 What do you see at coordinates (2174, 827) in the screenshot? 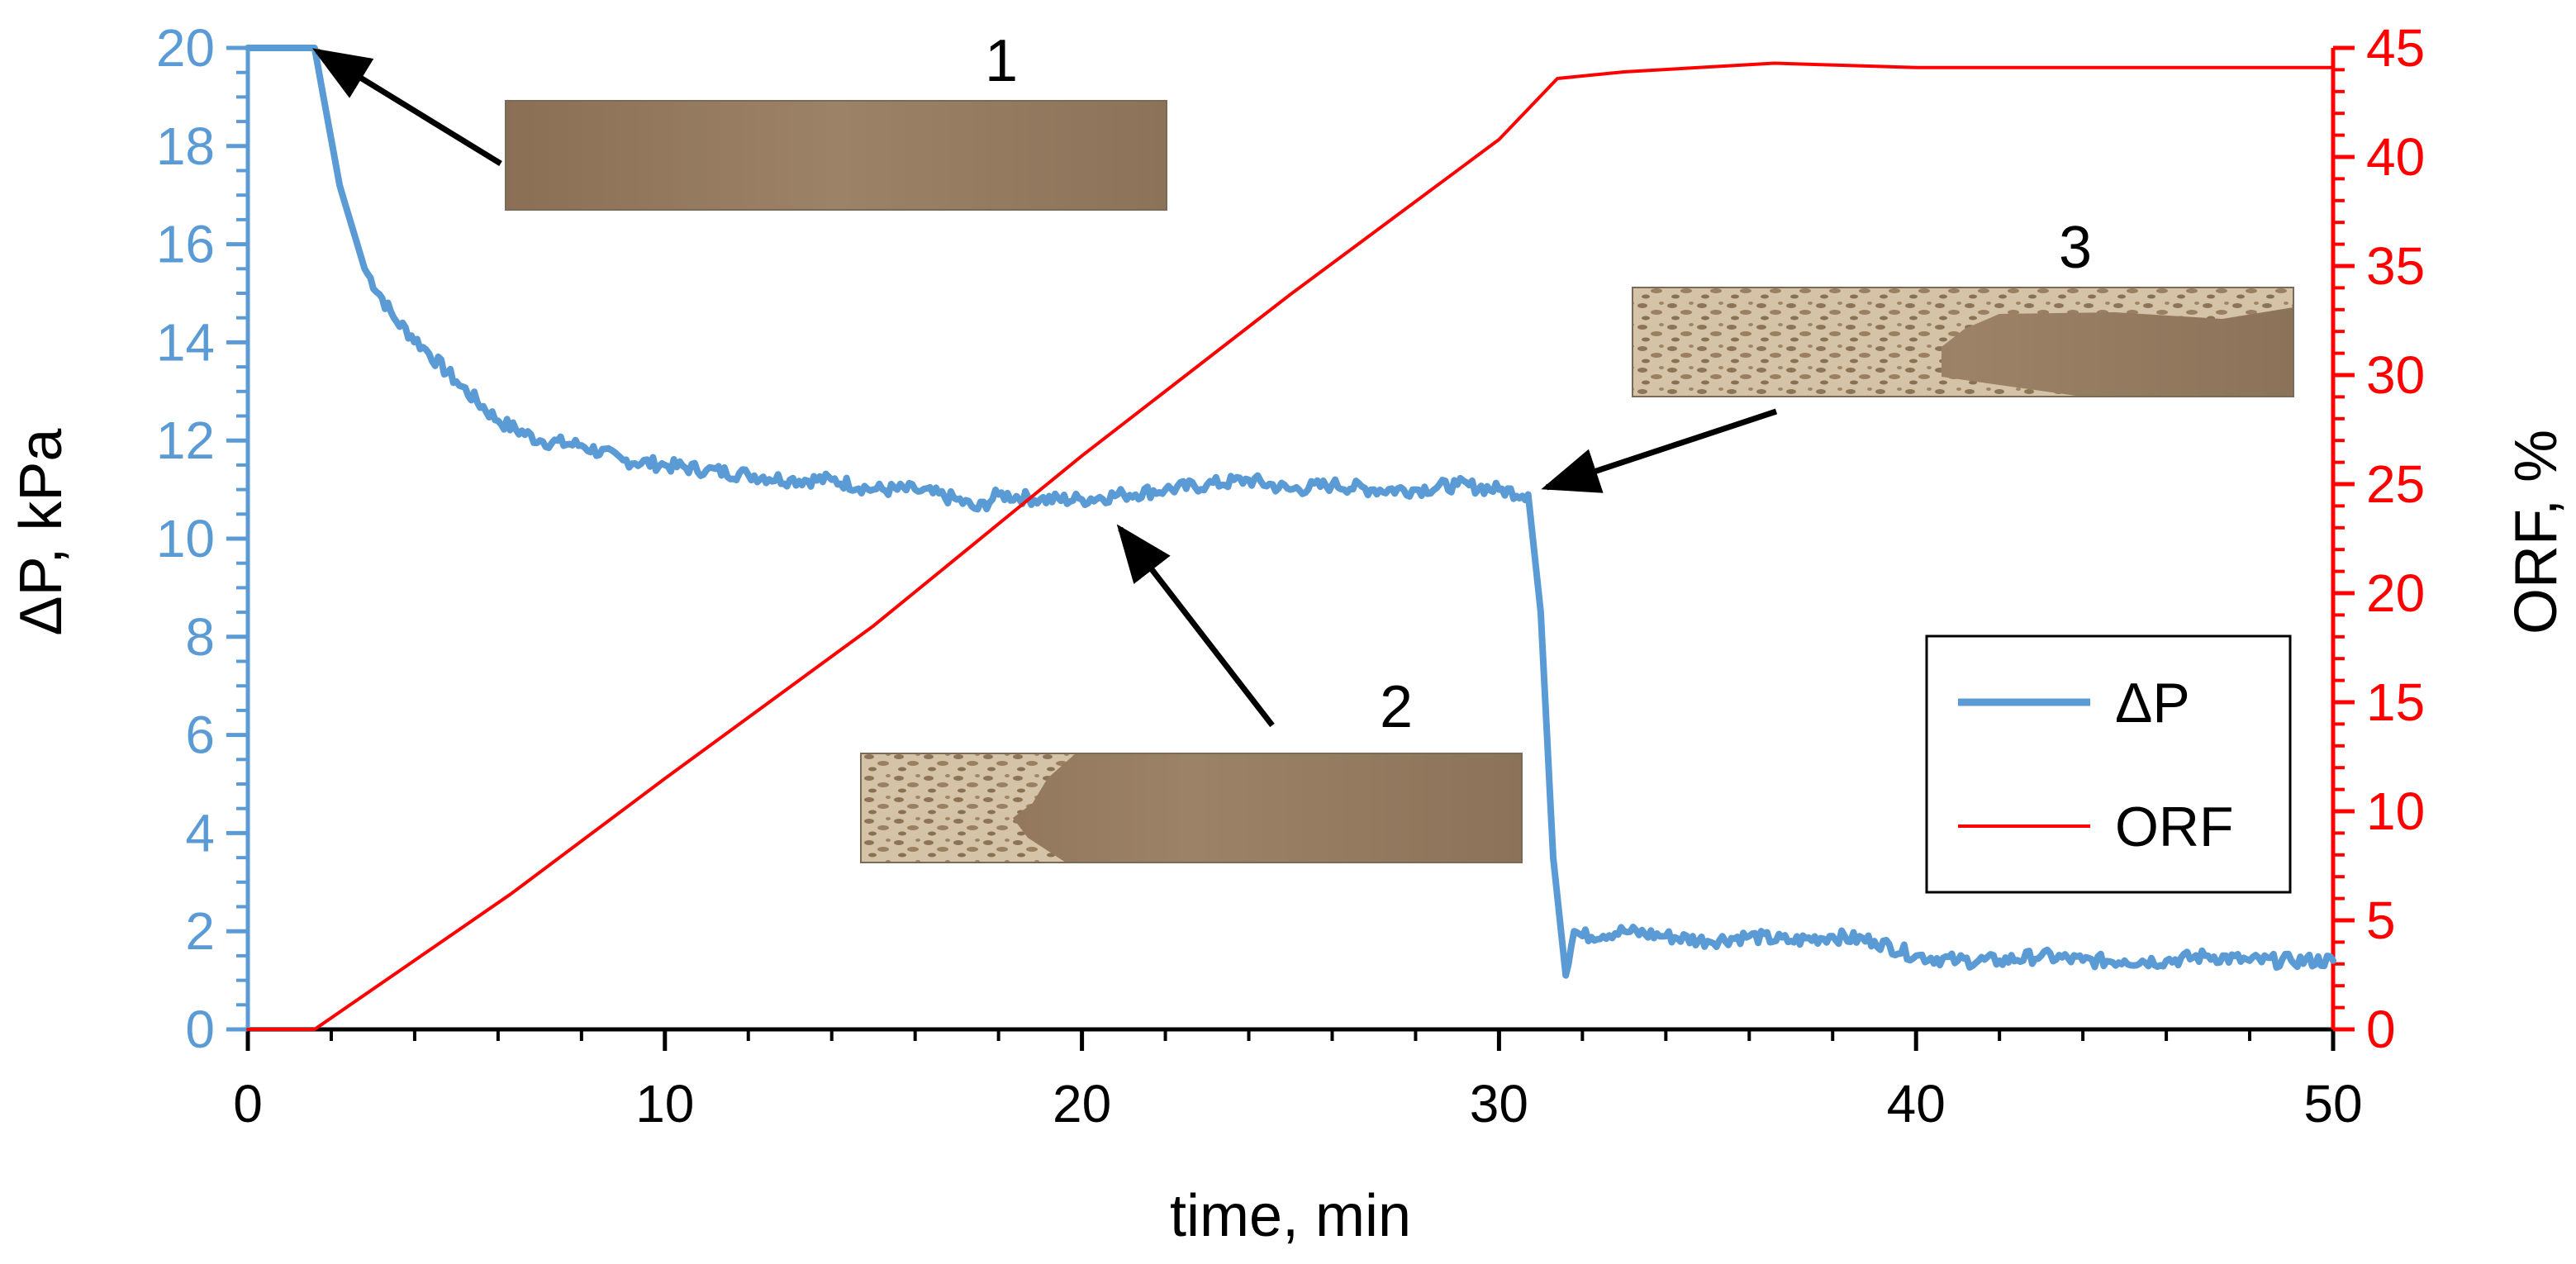
I see `legend-label-orf: ORF` at bounding box center [2174, 827].